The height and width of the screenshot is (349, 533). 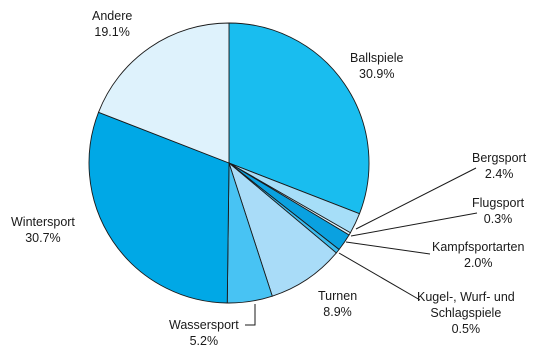 I want to click on slice-value-label: 0.3%, so click(x=498, y=219).